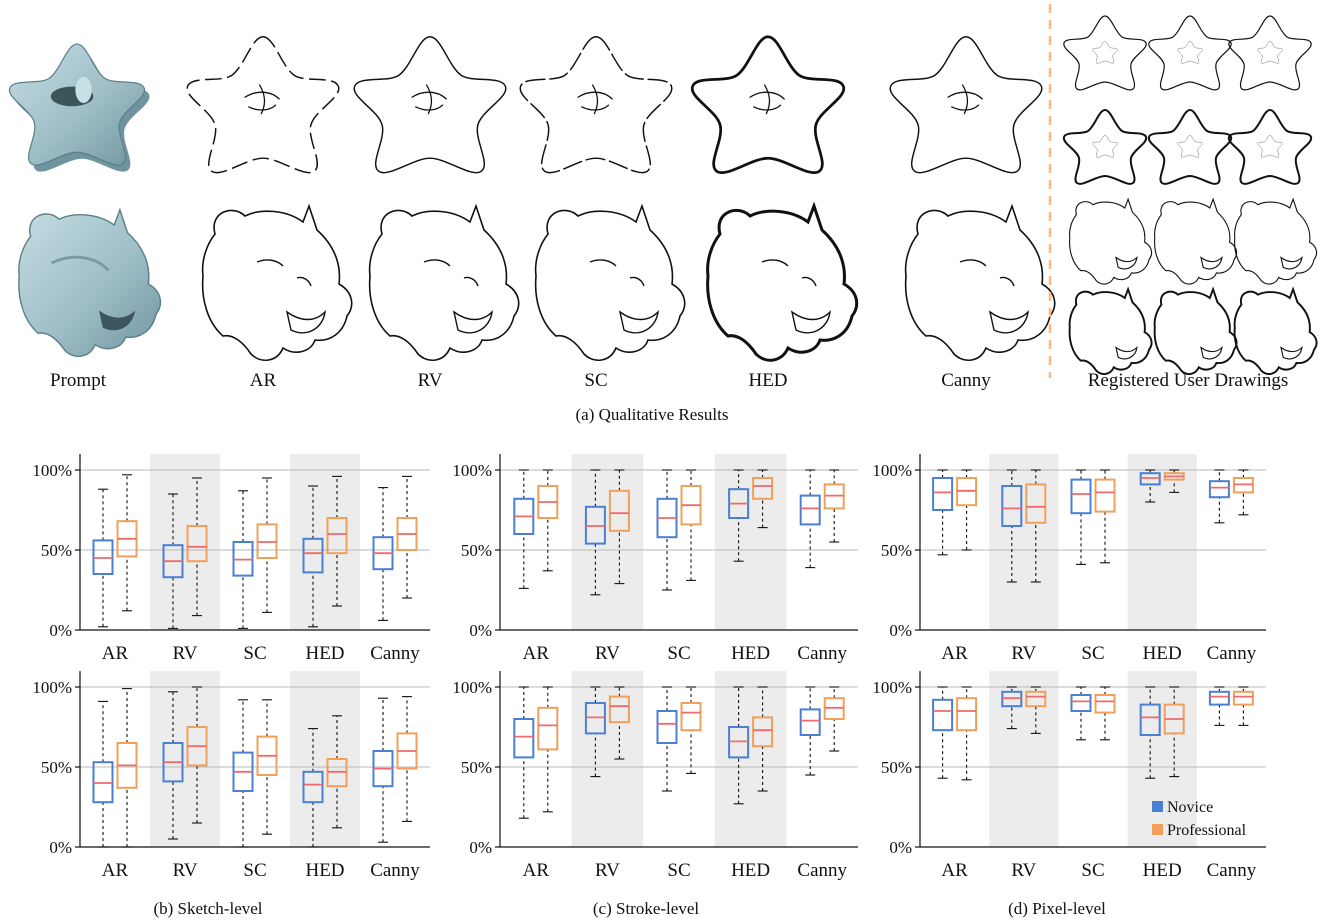 This screenshot has width=1327, height=923. What do you see at coordinates (900, 630) in the screenshot?
I see `y-tick-label: 0%` at bounding box center [900, 630].